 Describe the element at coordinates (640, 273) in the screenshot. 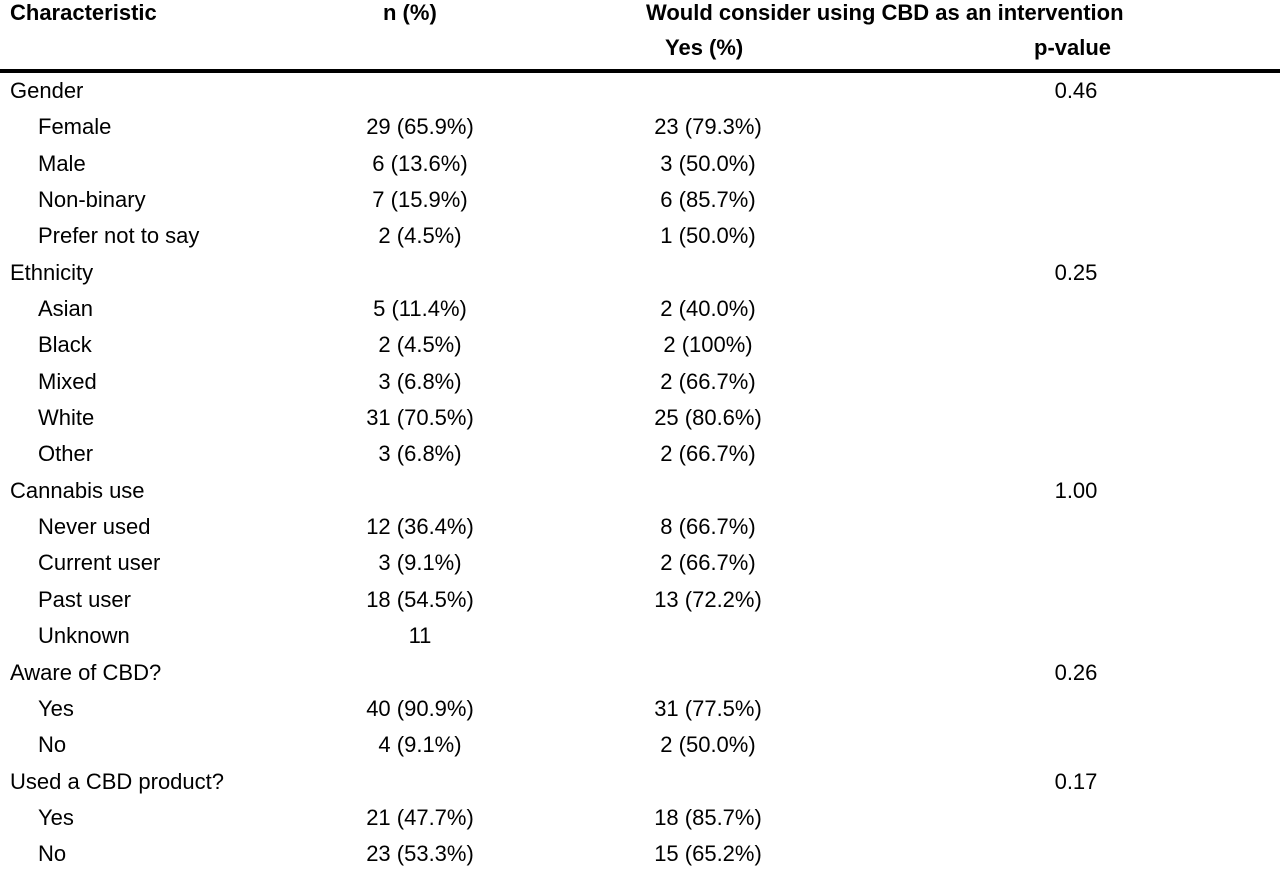

I see `table-group-row: Ethnicity 0.25` at that location.